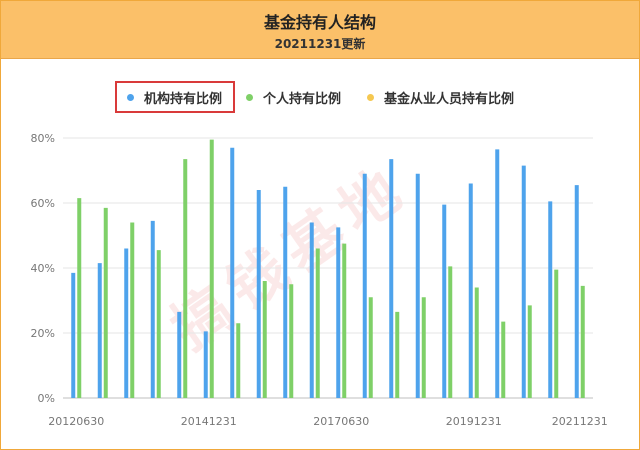 The height and width of the screenshot is (450, 640). I want to click on legend-label-staff: 基金从业人员持有比例, so click(449, 99).